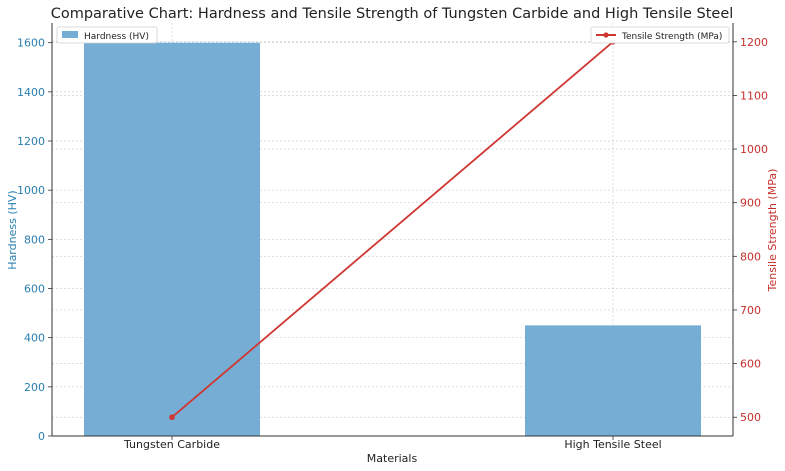  I want to click on right-axis-label: Tensile Strength (MPa), so click(772, 231).